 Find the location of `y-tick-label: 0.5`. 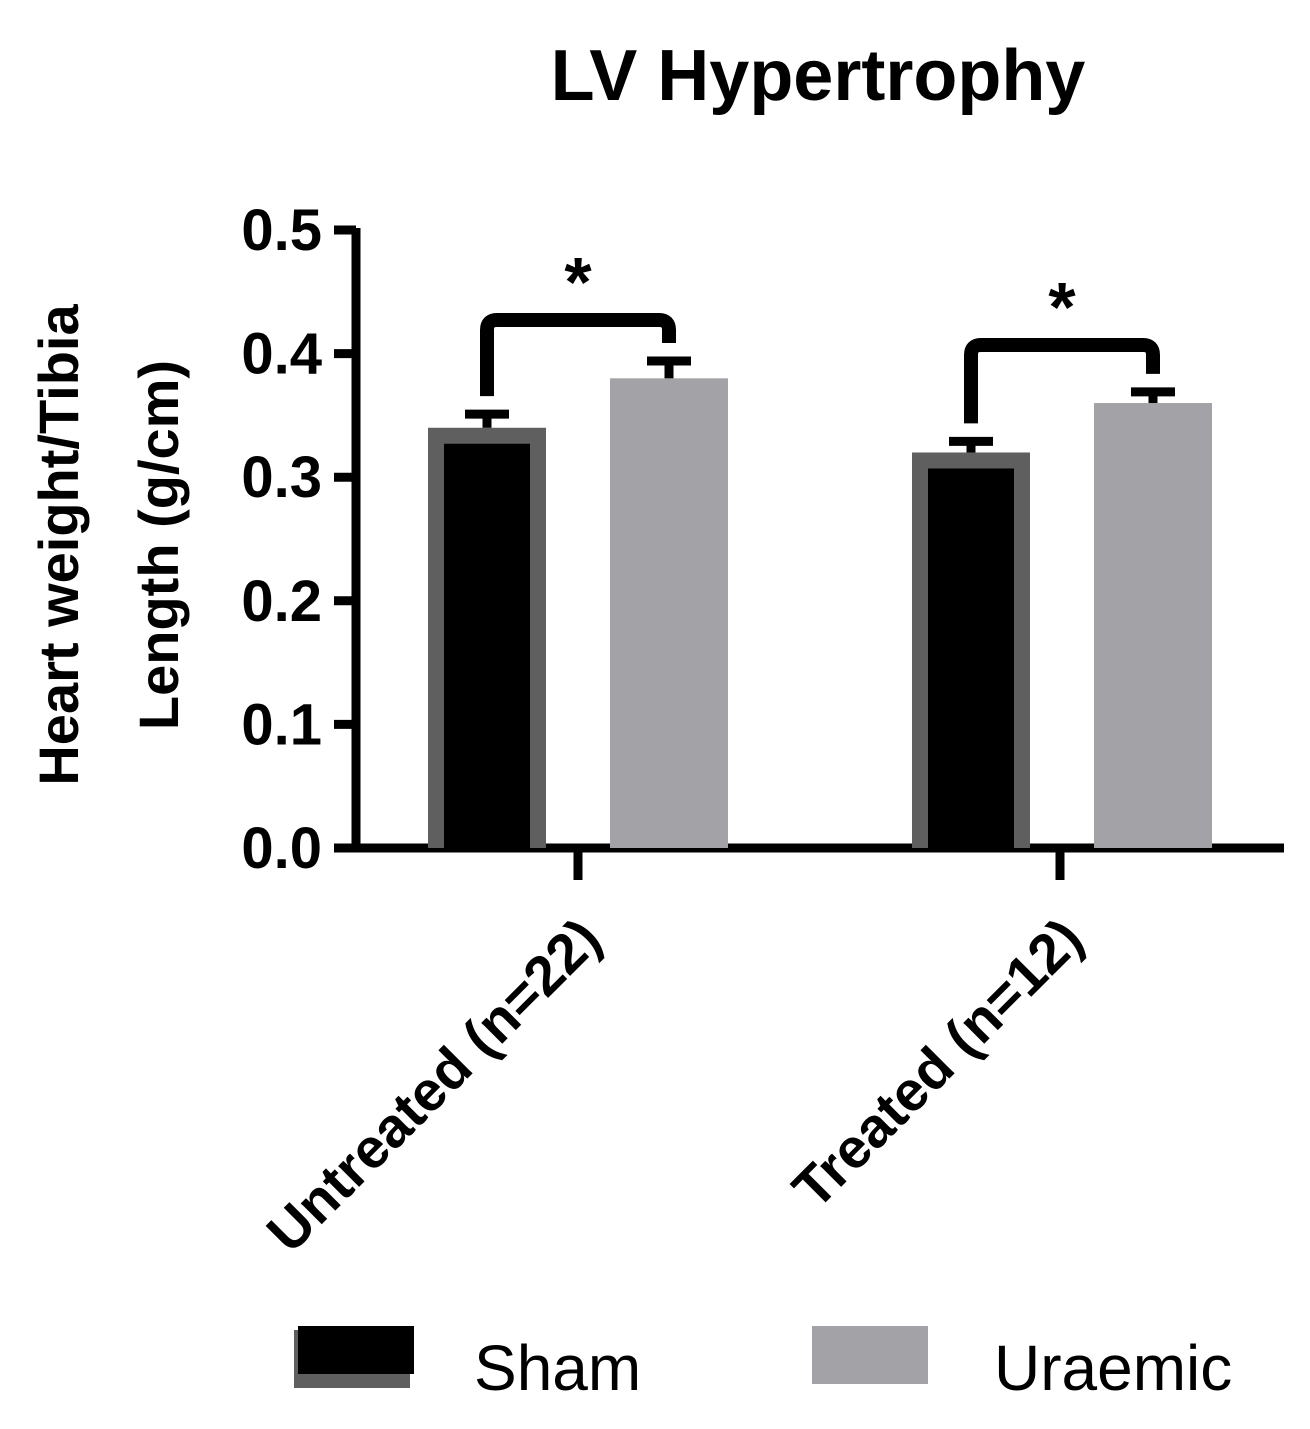

y-tick-label: 0.5 is located at coordinates (281, 230).